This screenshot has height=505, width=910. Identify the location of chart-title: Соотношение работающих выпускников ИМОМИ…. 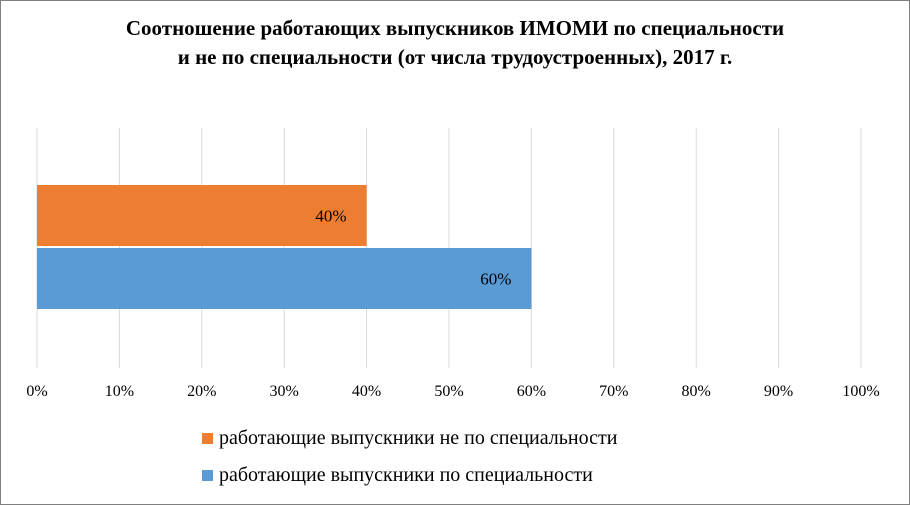
(455, 42).